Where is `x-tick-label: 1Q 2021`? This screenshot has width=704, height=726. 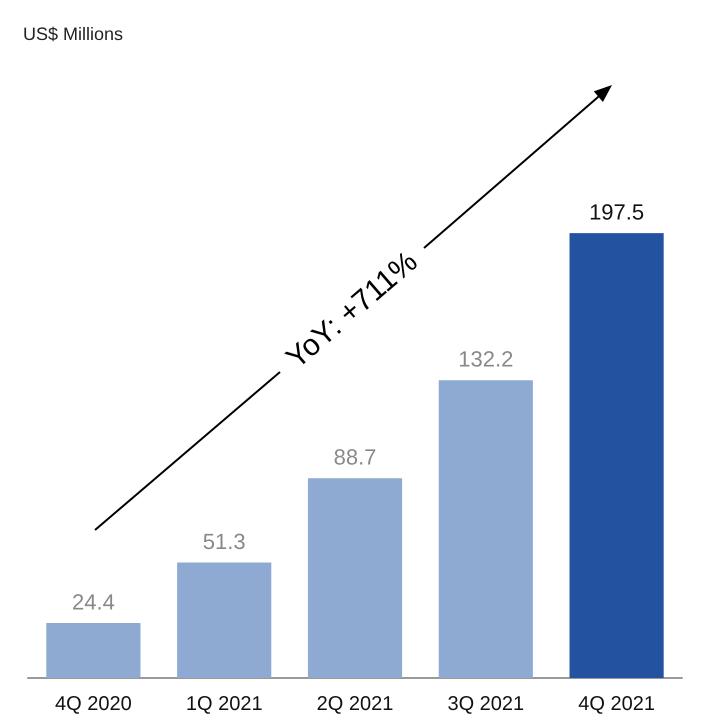 x-tick-label: 1Q 2021 is located at coordinates (224, 704).